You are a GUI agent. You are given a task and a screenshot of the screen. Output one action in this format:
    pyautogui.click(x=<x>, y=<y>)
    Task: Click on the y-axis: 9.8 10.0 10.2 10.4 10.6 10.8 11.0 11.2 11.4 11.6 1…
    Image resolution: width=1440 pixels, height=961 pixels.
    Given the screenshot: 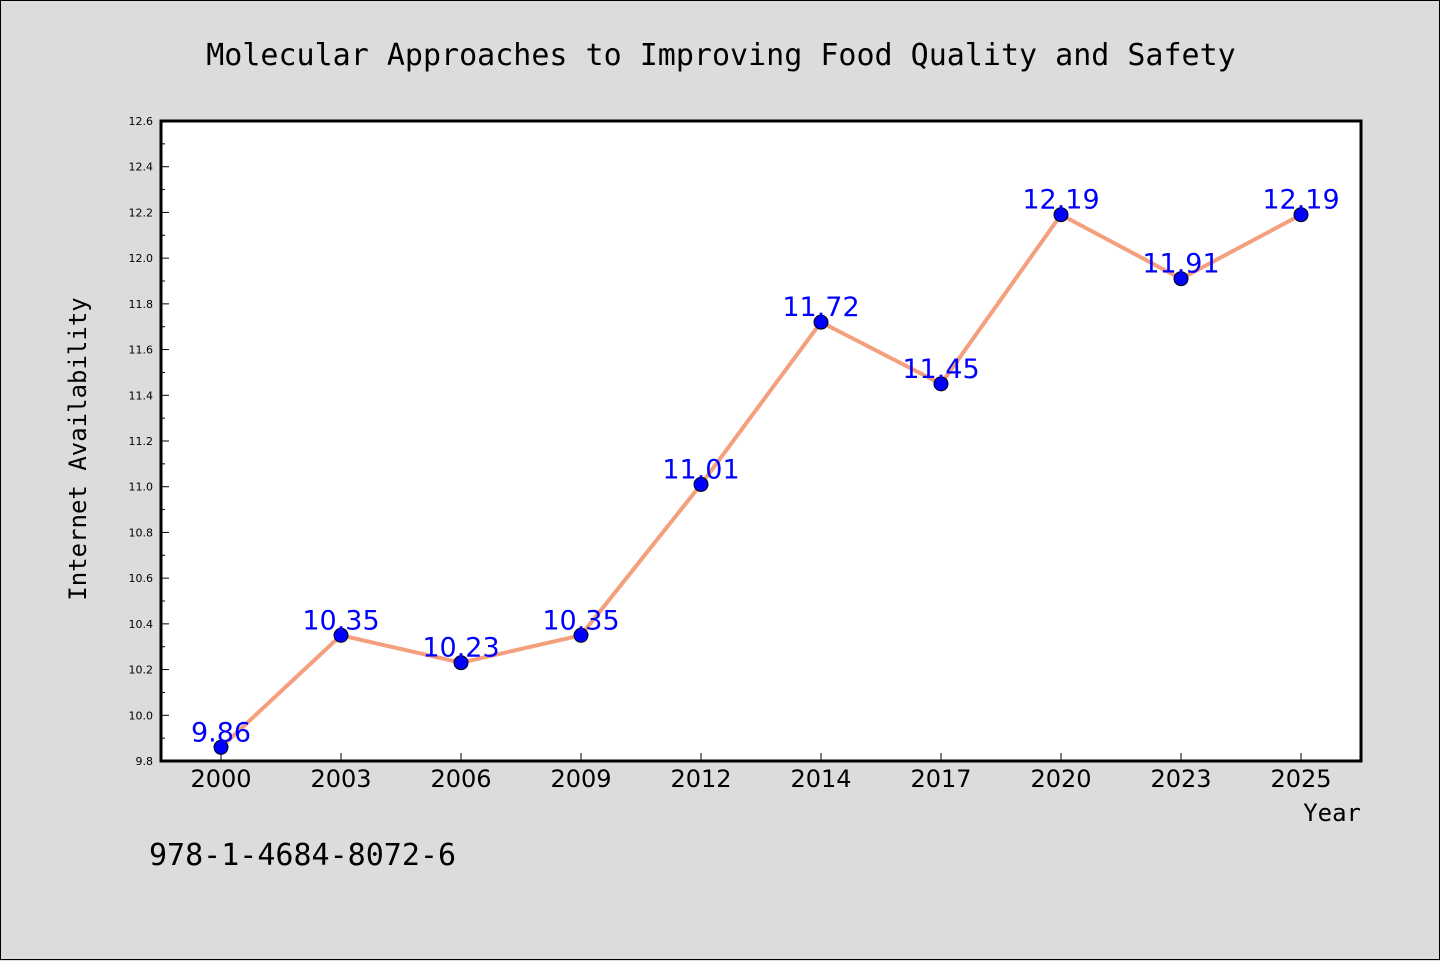 What is the action you would take?
    pyautogui.click(x=149, y=441)
    